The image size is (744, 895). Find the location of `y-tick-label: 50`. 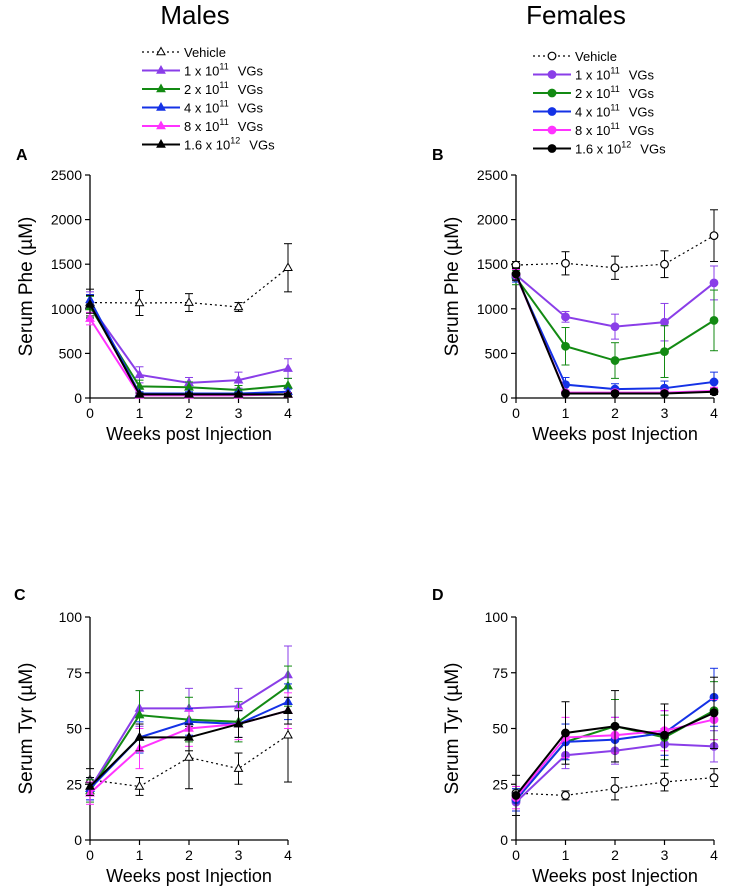

y-tick-label: 50 is located at coordinates (74, 729).